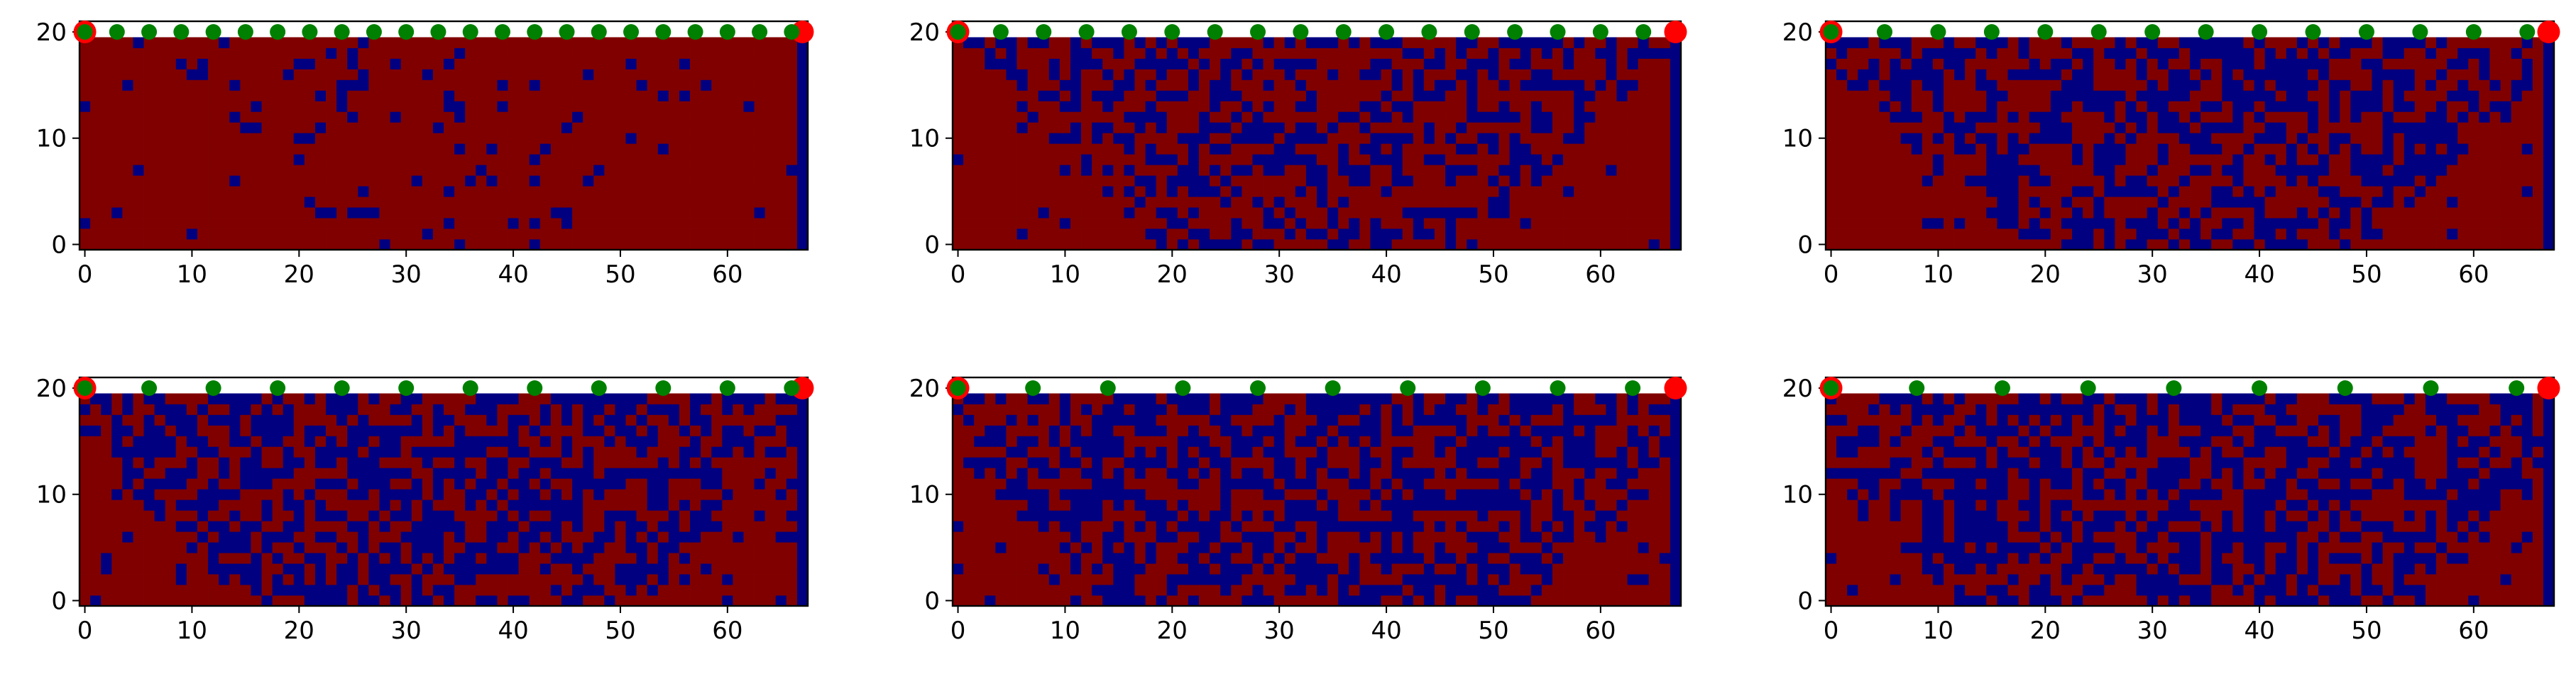 The height and width of the screenshot is (679, 2576). I want to click on x-tick-label: 60, so click(727, 274).